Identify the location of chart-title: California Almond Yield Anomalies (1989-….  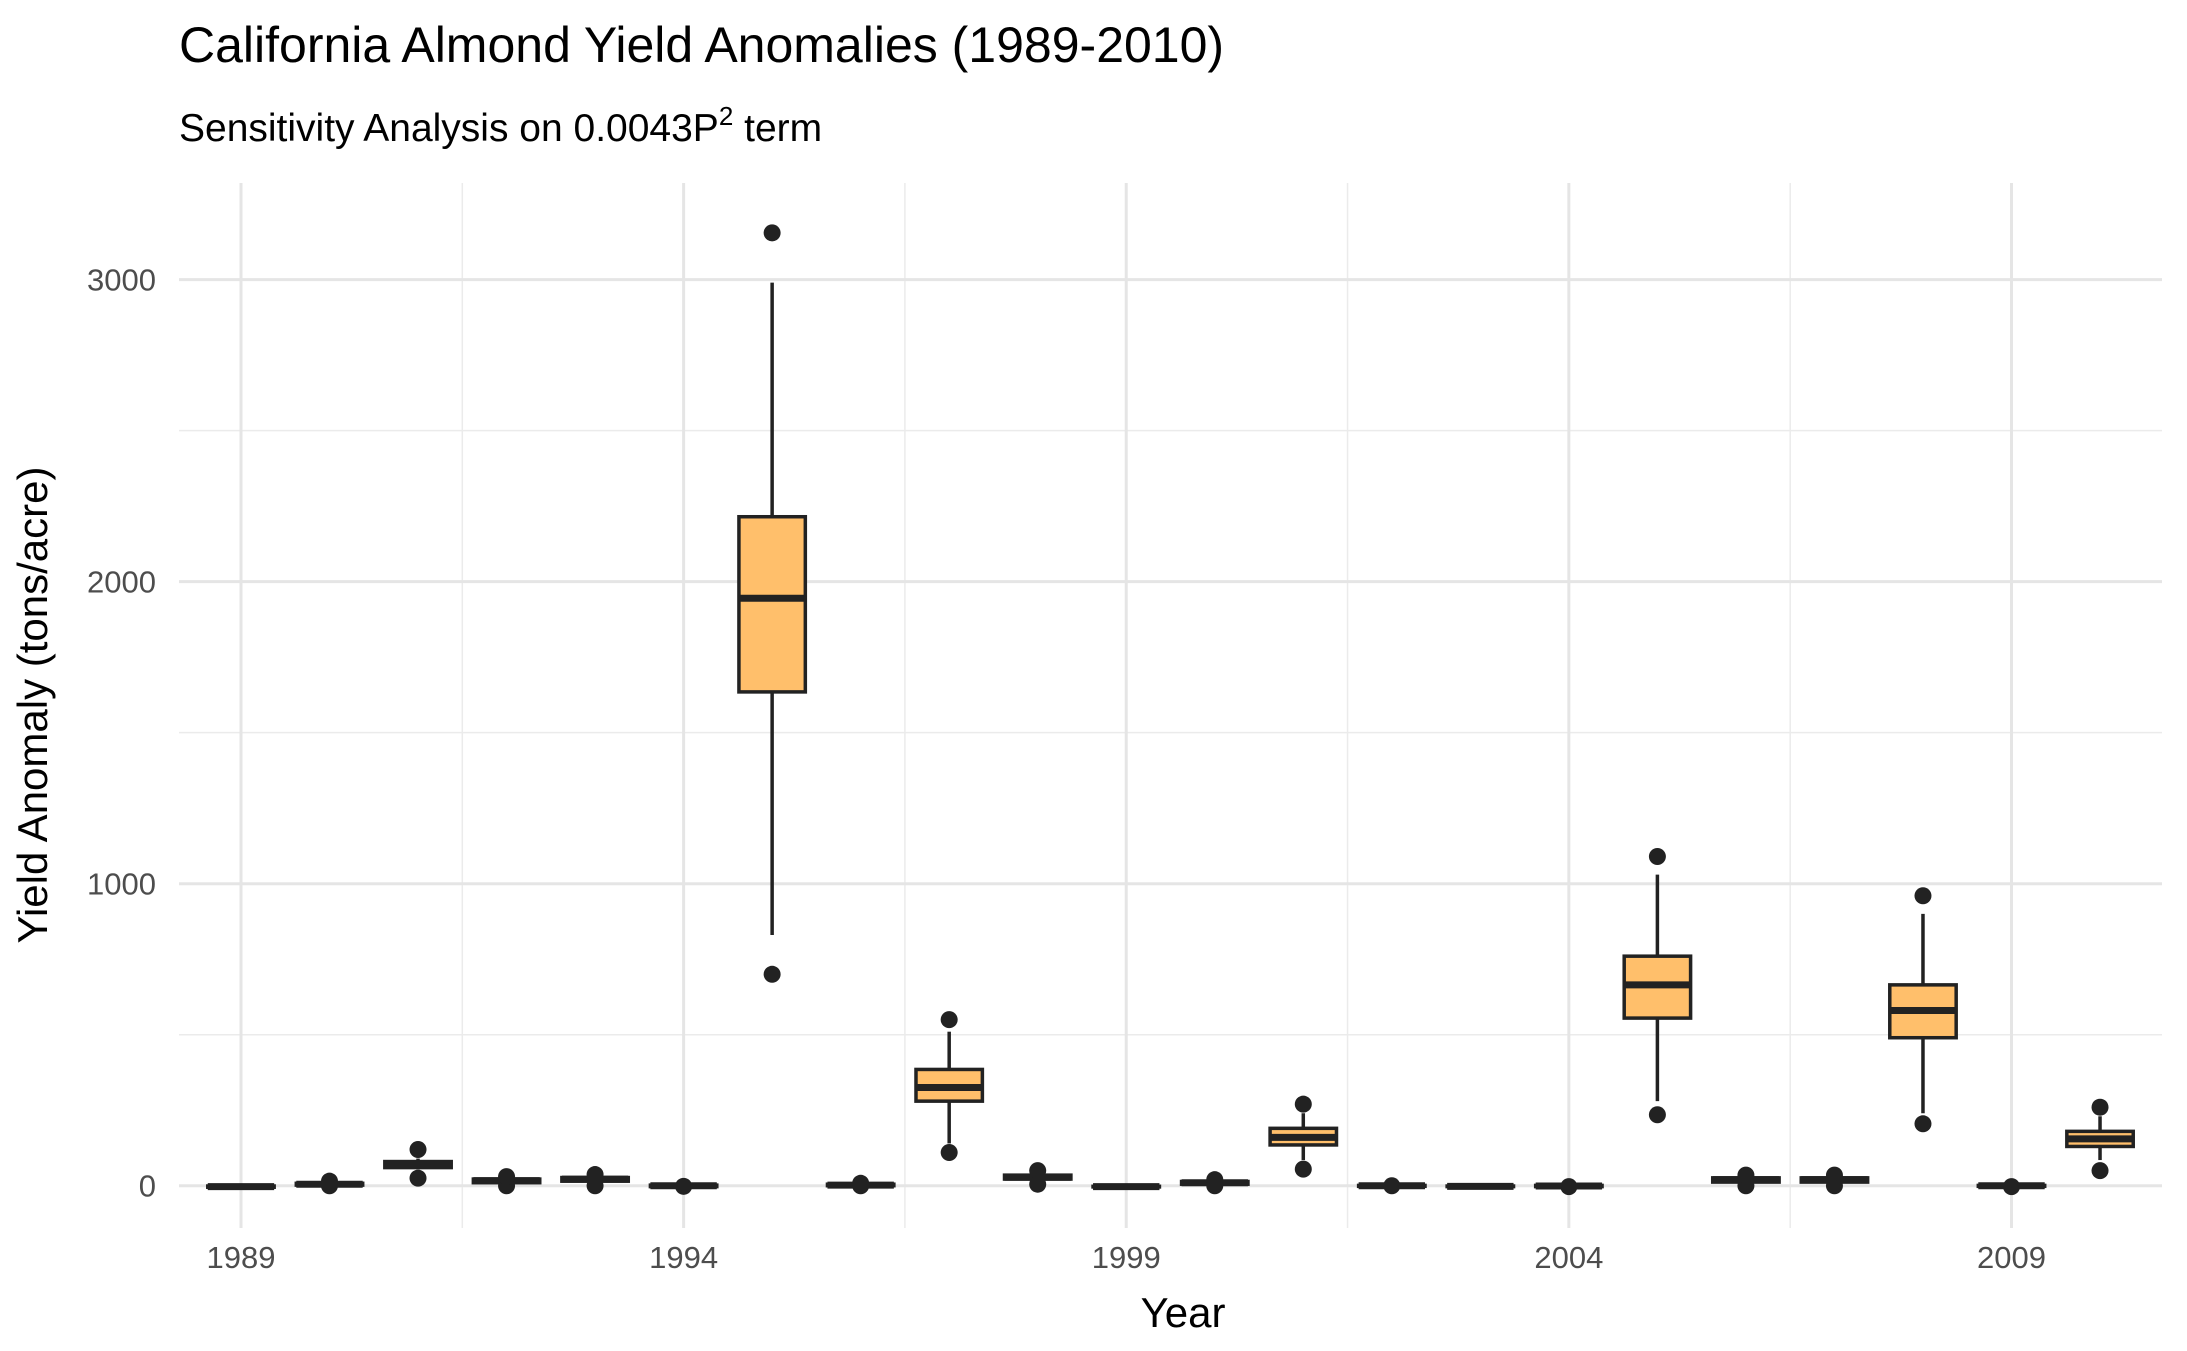
(701, 45).